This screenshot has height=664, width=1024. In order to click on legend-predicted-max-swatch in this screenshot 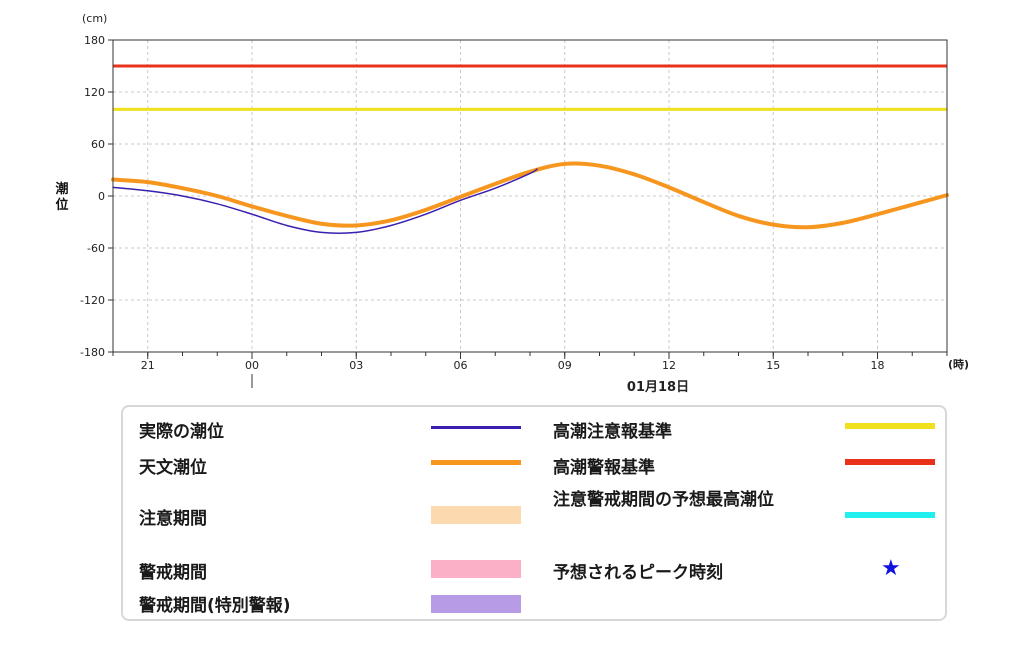, I will do `click(890, 515)`.